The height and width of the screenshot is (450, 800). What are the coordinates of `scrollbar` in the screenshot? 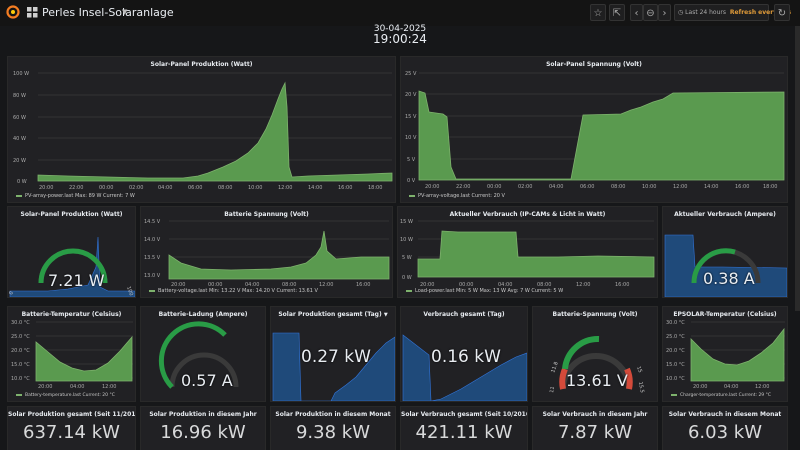 It's located at (797, 168).